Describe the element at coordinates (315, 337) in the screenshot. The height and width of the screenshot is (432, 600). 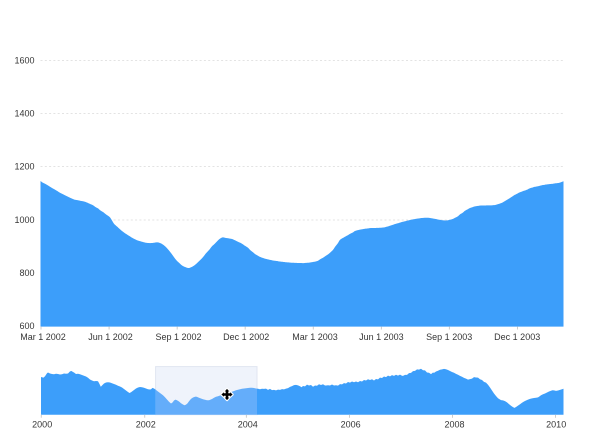
I see `svg-text: Mar 1 2003` at that location.